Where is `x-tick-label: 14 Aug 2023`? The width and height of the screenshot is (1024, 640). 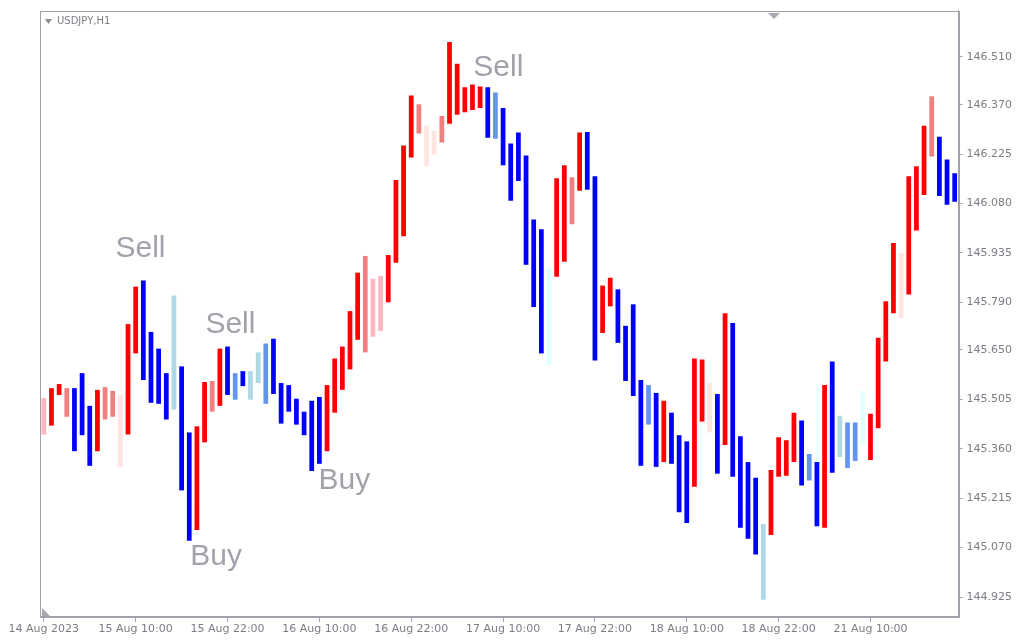
x-tick-label: 14 Aug 2023 is located at coordinates (44, 629).